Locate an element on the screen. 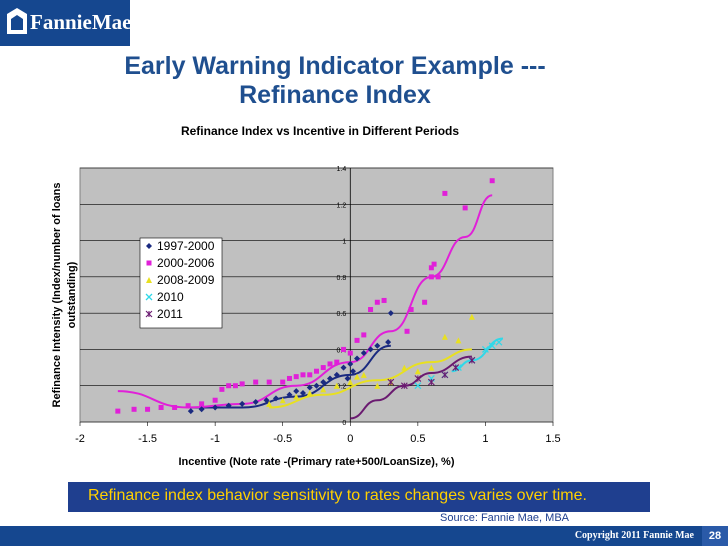  logo-text: FannieMae is located at coordinates (81, 22).